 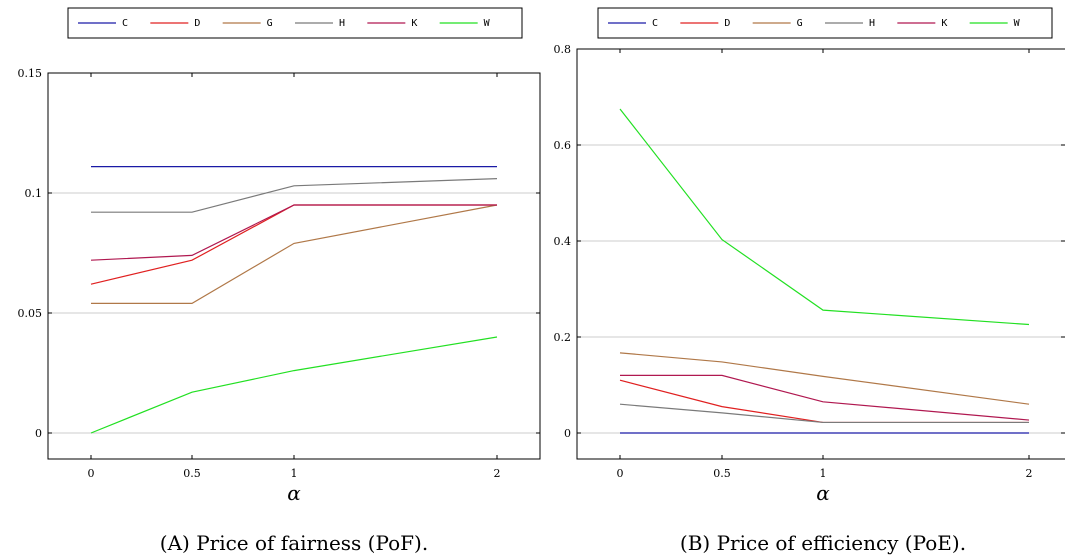 I want to click on series-line-d, so click(x=824, y=401).